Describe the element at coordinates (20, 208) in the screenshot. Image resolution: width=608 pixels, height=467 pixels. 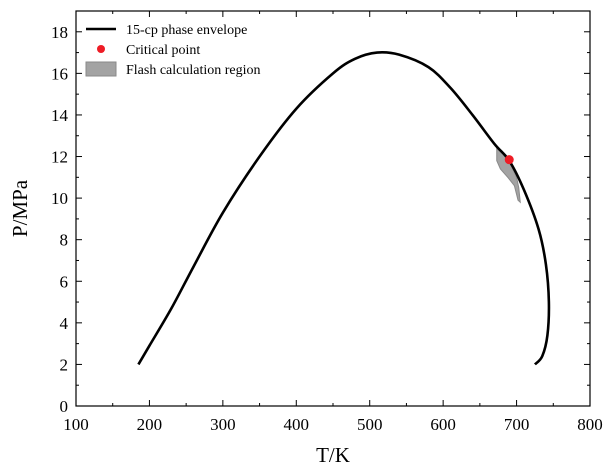
I see `y-axis-title: P/MPa` at that location.